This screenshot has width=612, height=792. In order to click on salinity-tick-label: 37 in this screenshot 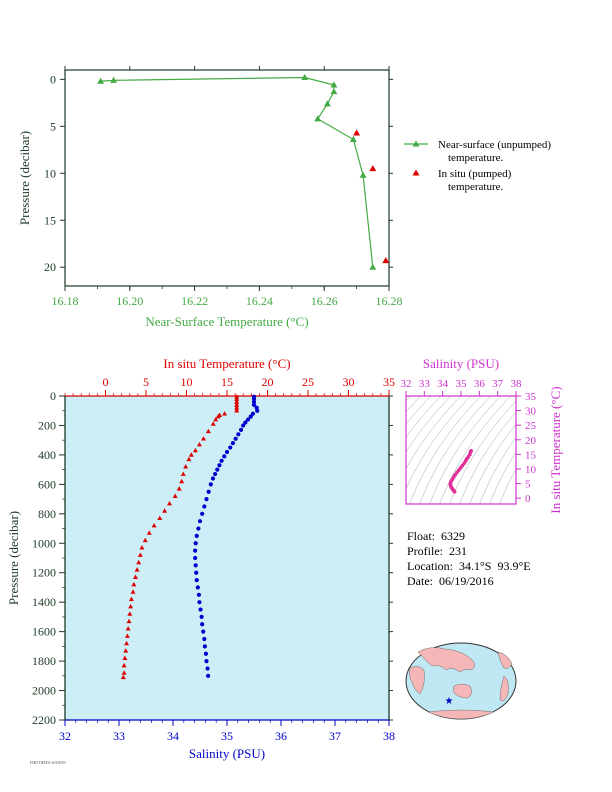, I will do `click(335, 736)`.